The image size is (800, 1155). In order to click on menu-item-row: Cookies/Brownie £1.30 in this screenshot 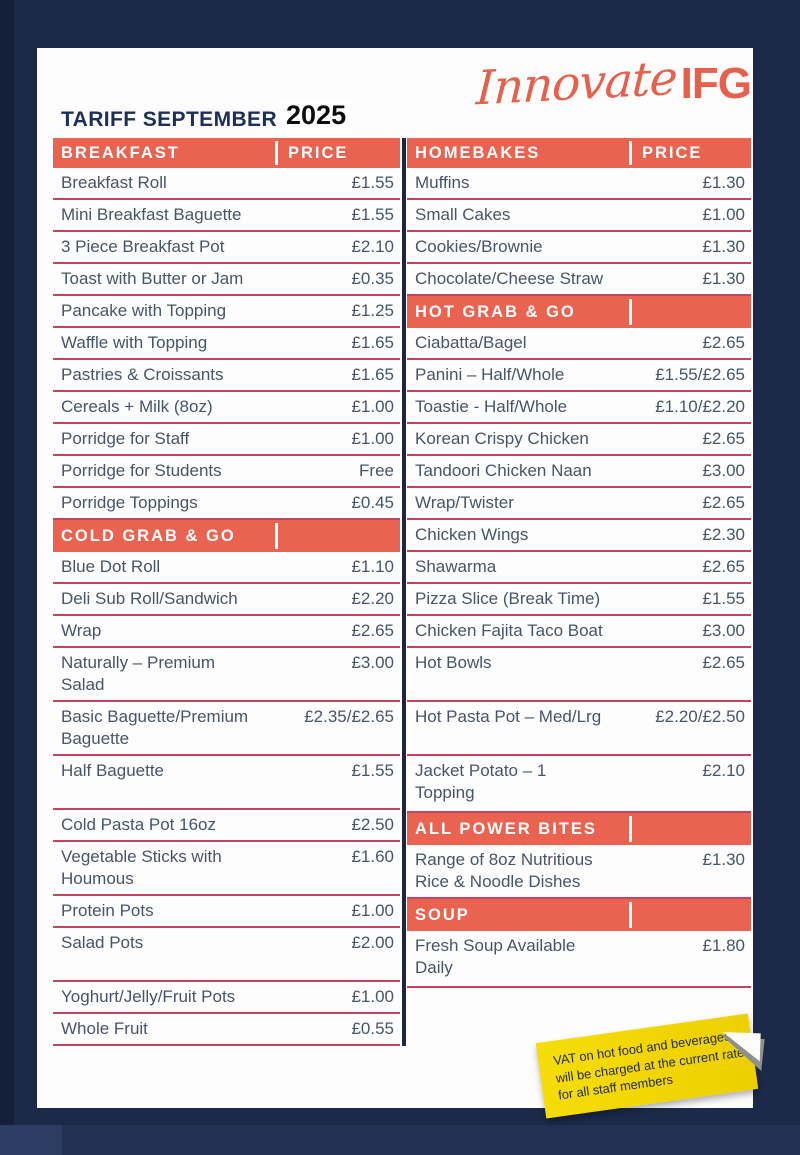, I will do `click(579, 248)`.